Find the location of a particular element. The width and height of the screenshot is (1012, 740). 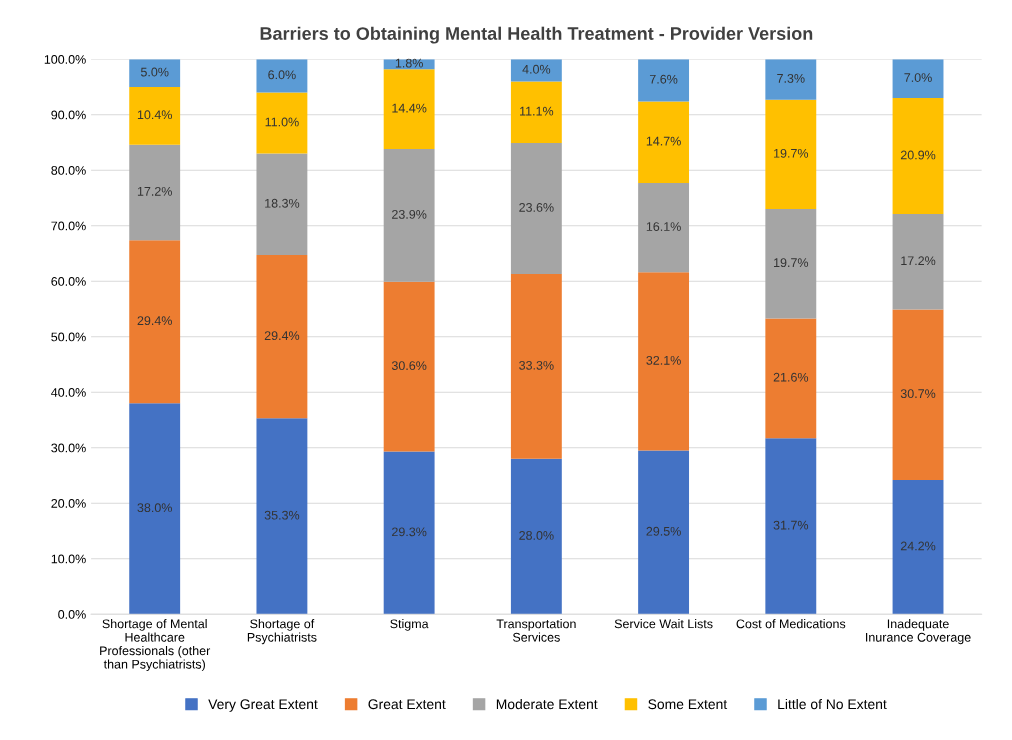

data-label: 7.0% is located at coordinates (918, 77).